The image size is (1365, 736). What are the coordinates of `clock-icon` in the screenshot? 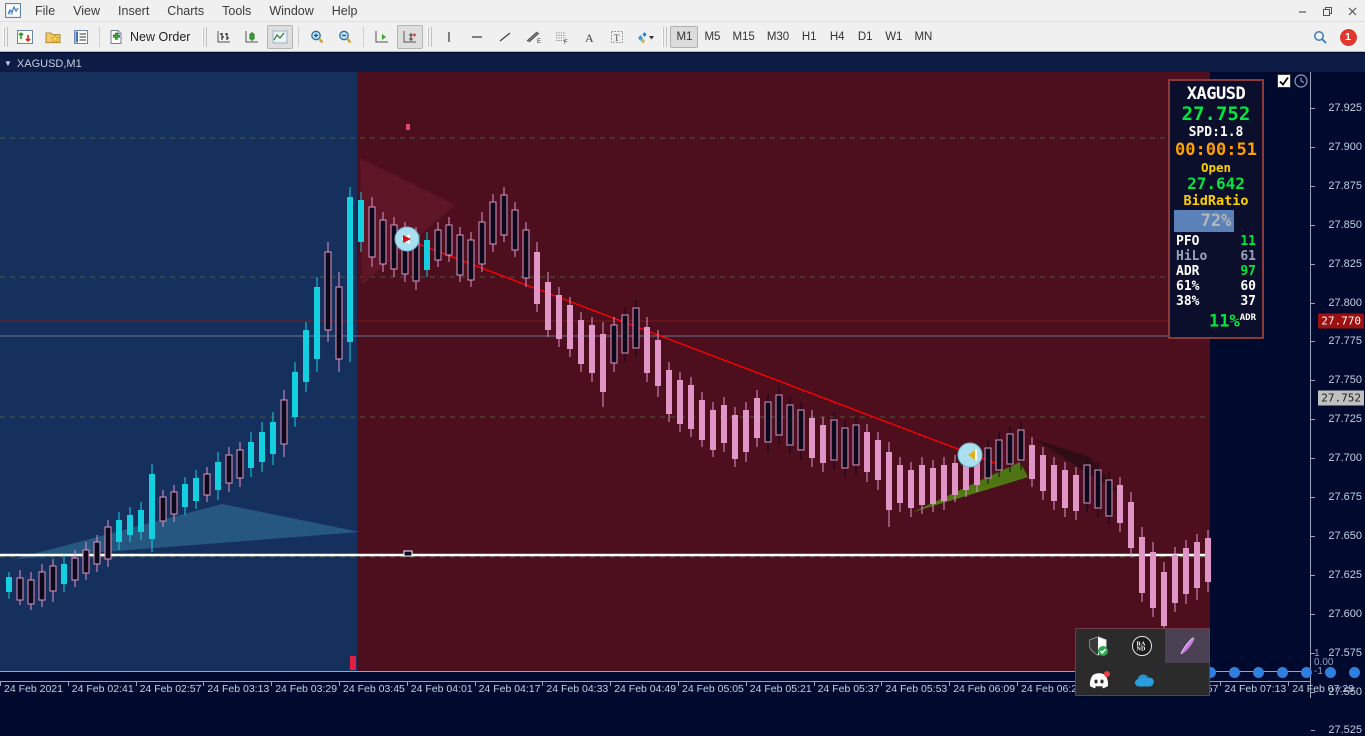 It's located at (1301, 81).